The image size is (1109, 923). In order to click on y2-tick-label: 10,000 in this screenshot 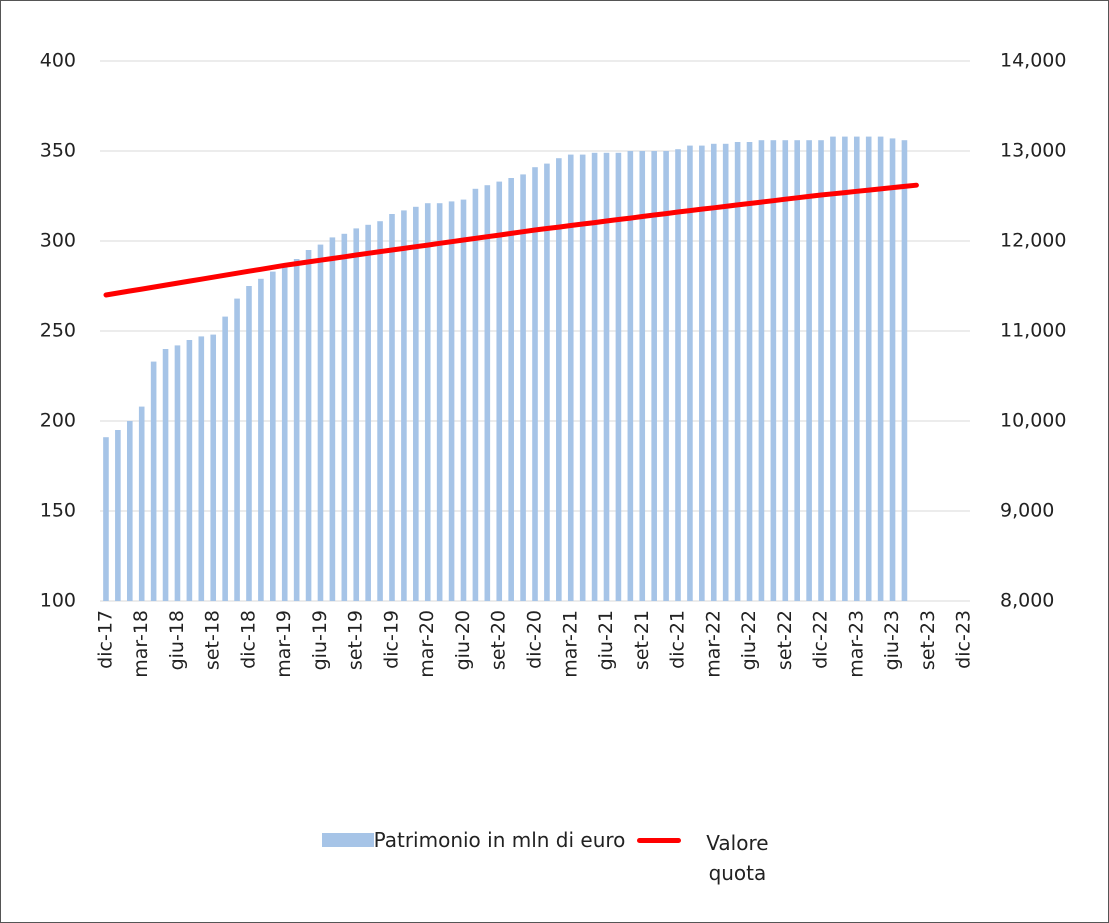, I will do `click(1033, 421)`.